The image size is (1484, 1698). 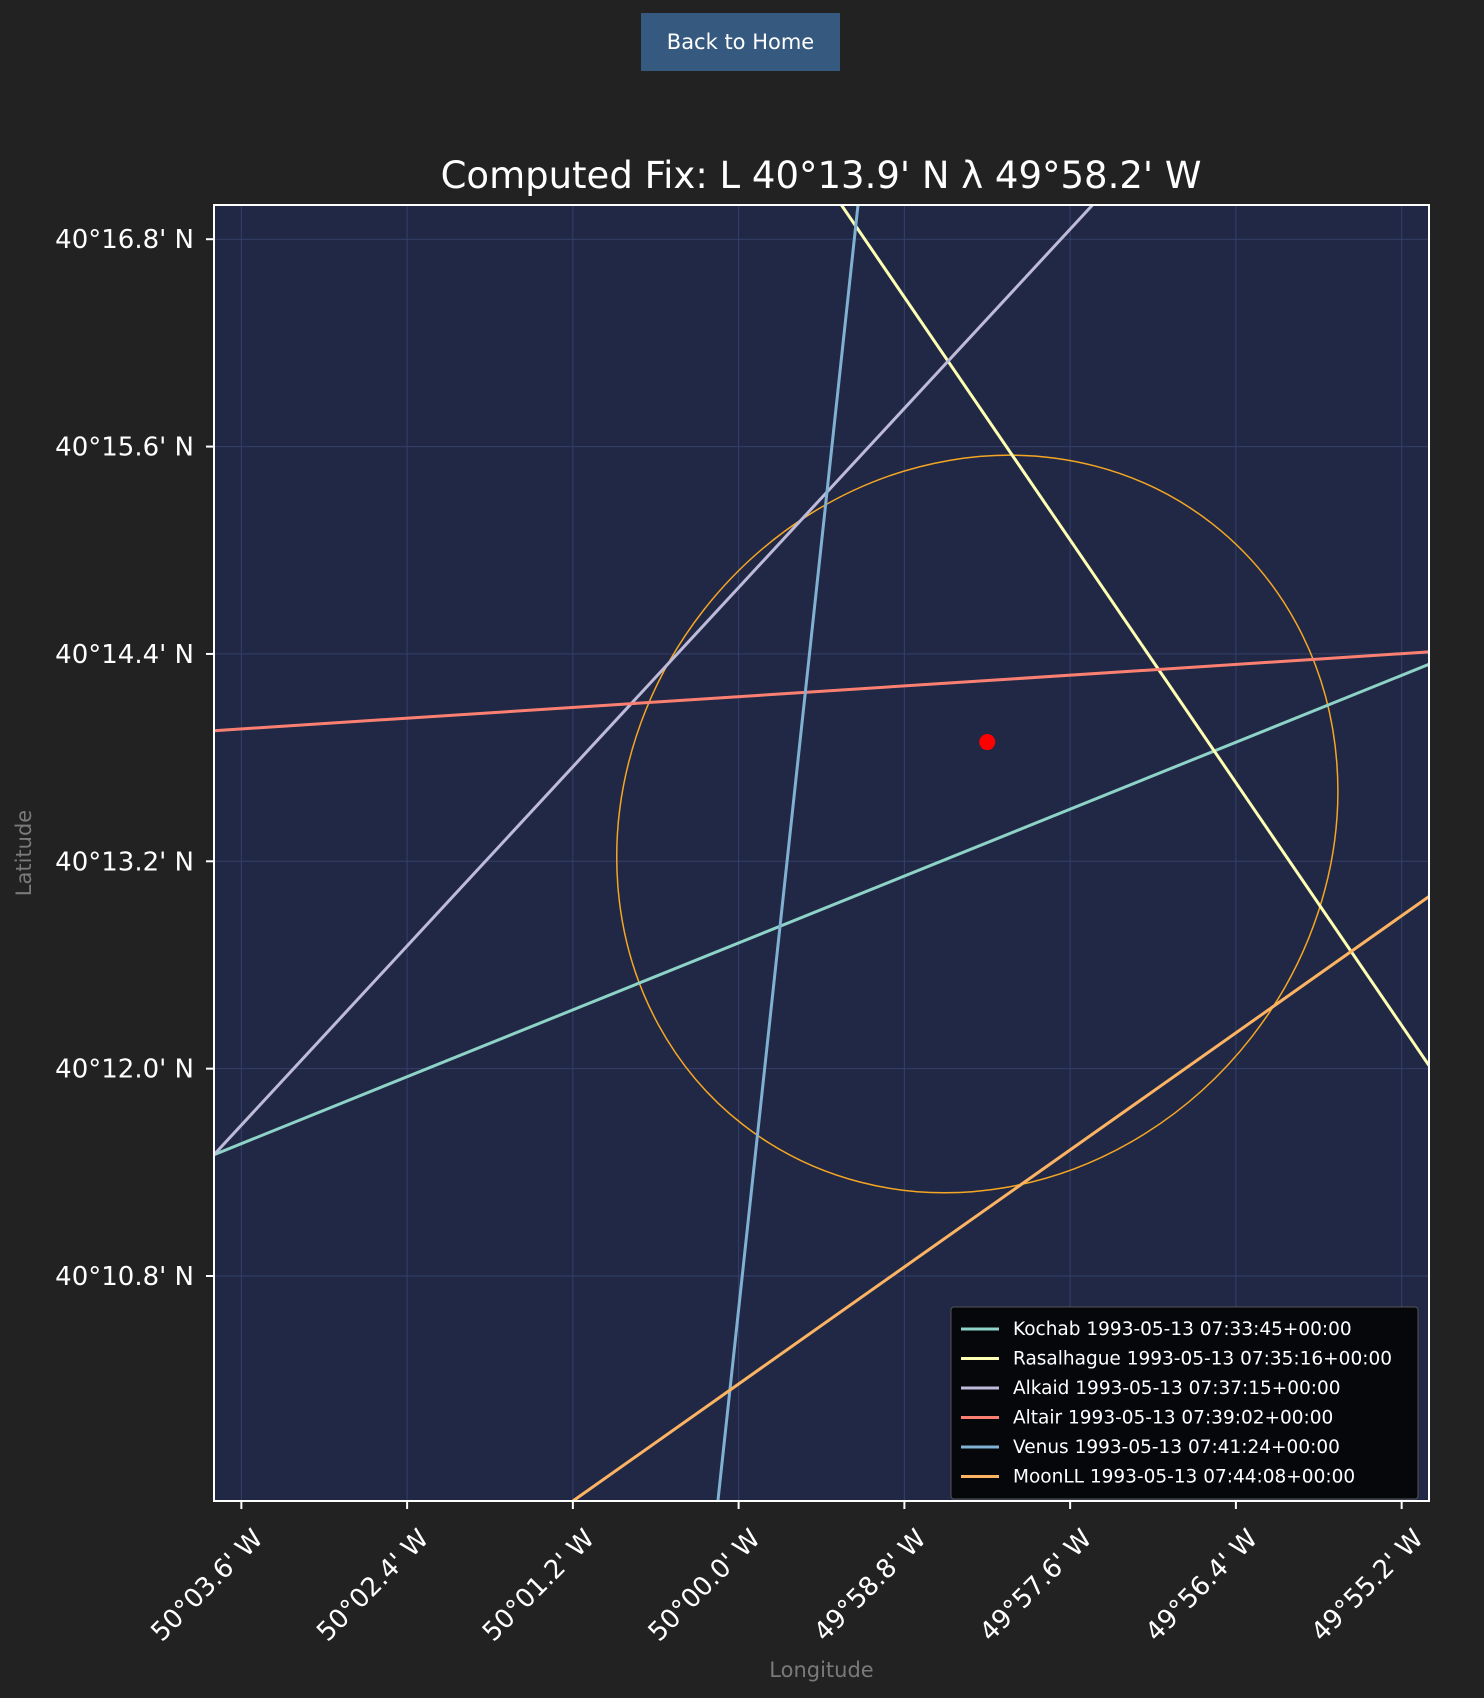 I want to click on fix-point, so click(x=987, y=742).